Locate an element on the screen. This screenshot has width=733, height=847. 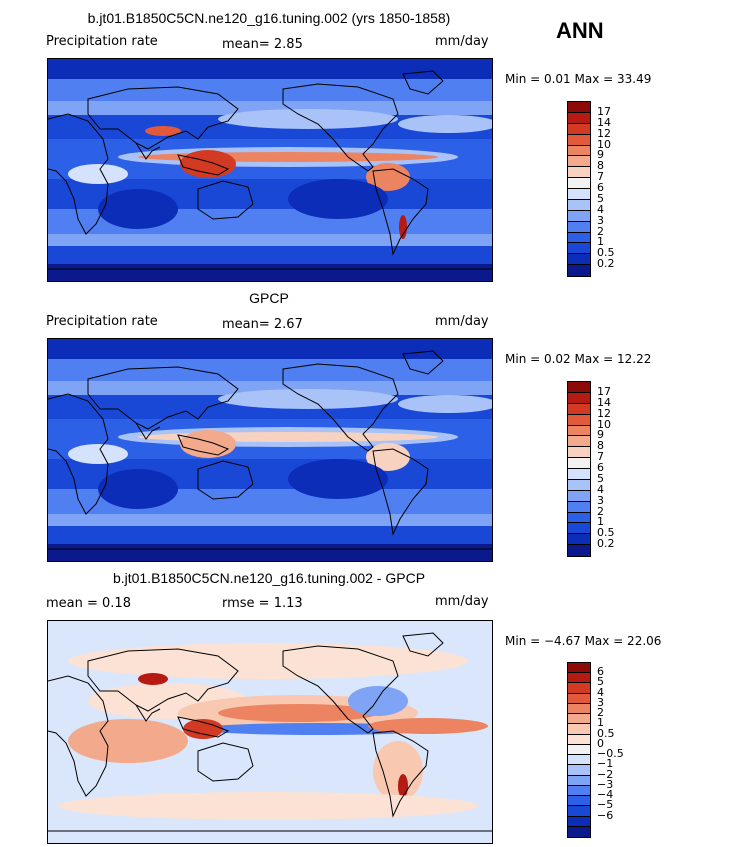
panel1-colorbar is located at coordinates (579, 189).